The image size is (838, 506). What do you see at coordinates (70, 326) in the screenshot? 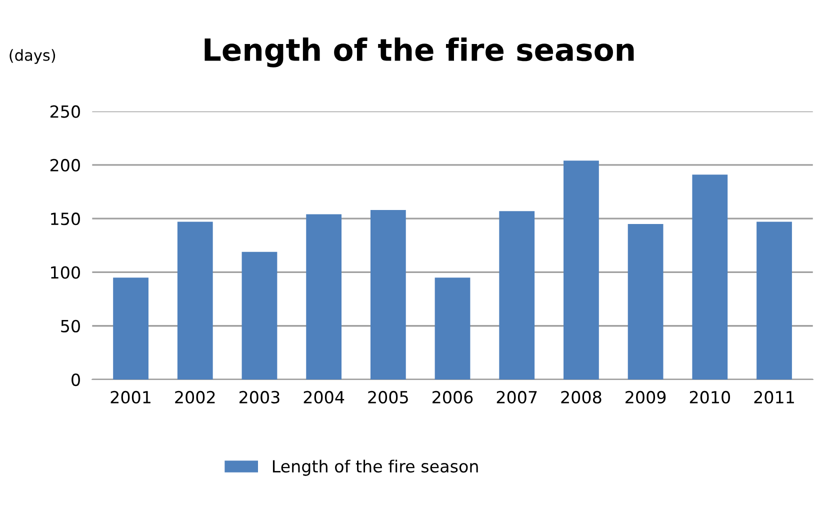
I see `y-tick-label: 50` at bounding box center [70, 326].